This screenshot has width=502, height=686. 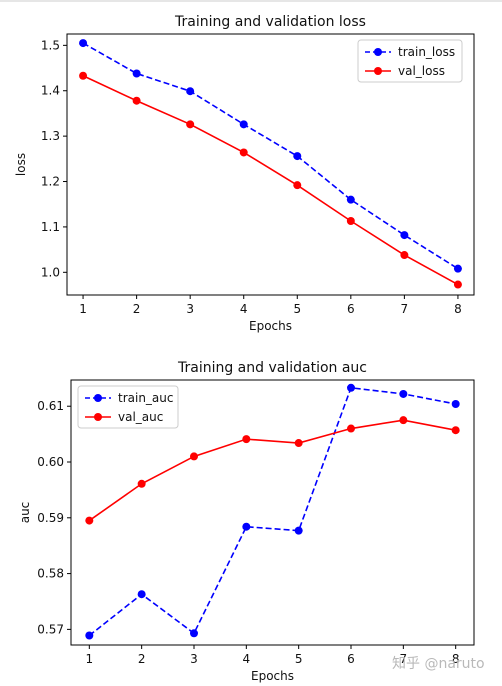 I want to click on chart-title: Training and validation loss, so click(x=270, y=22).